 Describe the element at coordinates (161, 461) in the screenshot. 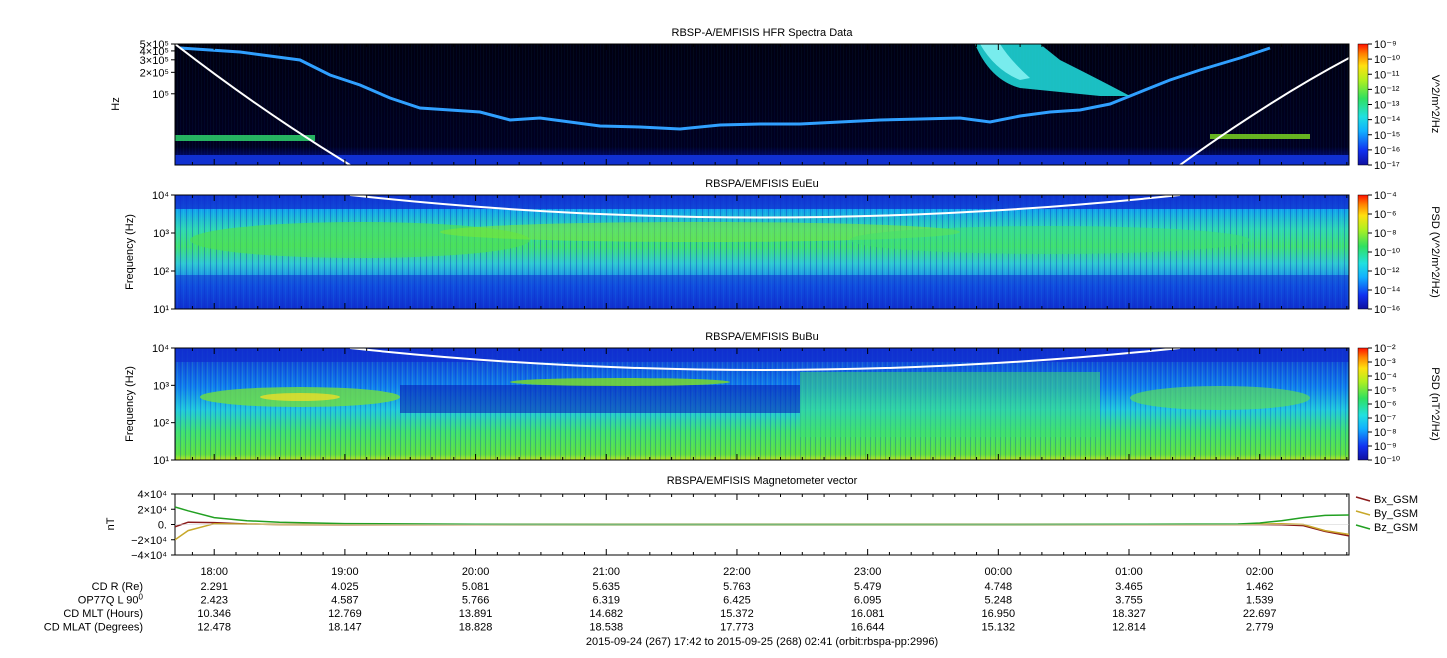

I see `panel3-ytick-label: 10¹` at that location.